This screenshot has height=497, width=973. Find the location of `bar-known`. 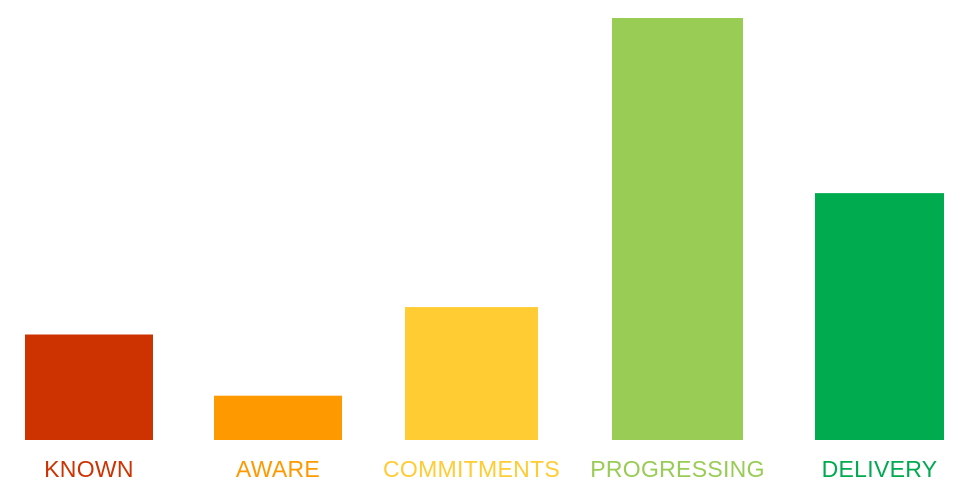

bar-known is located at coordinates (89, 387).